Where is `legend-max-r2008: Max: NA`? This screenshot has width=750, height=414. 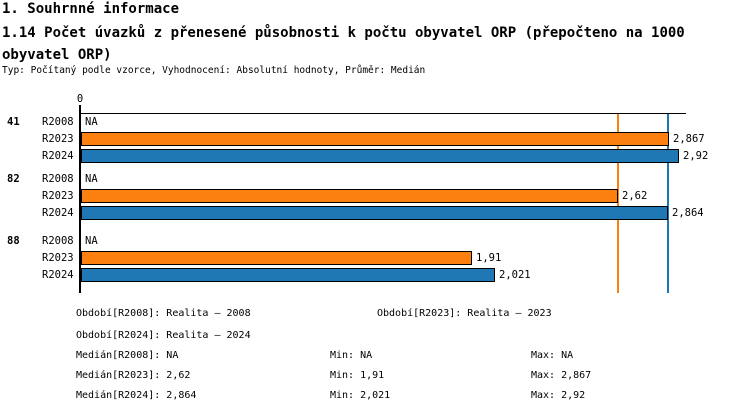 legend-max-r2008: Max: NA is located at coordinates (552, 355).